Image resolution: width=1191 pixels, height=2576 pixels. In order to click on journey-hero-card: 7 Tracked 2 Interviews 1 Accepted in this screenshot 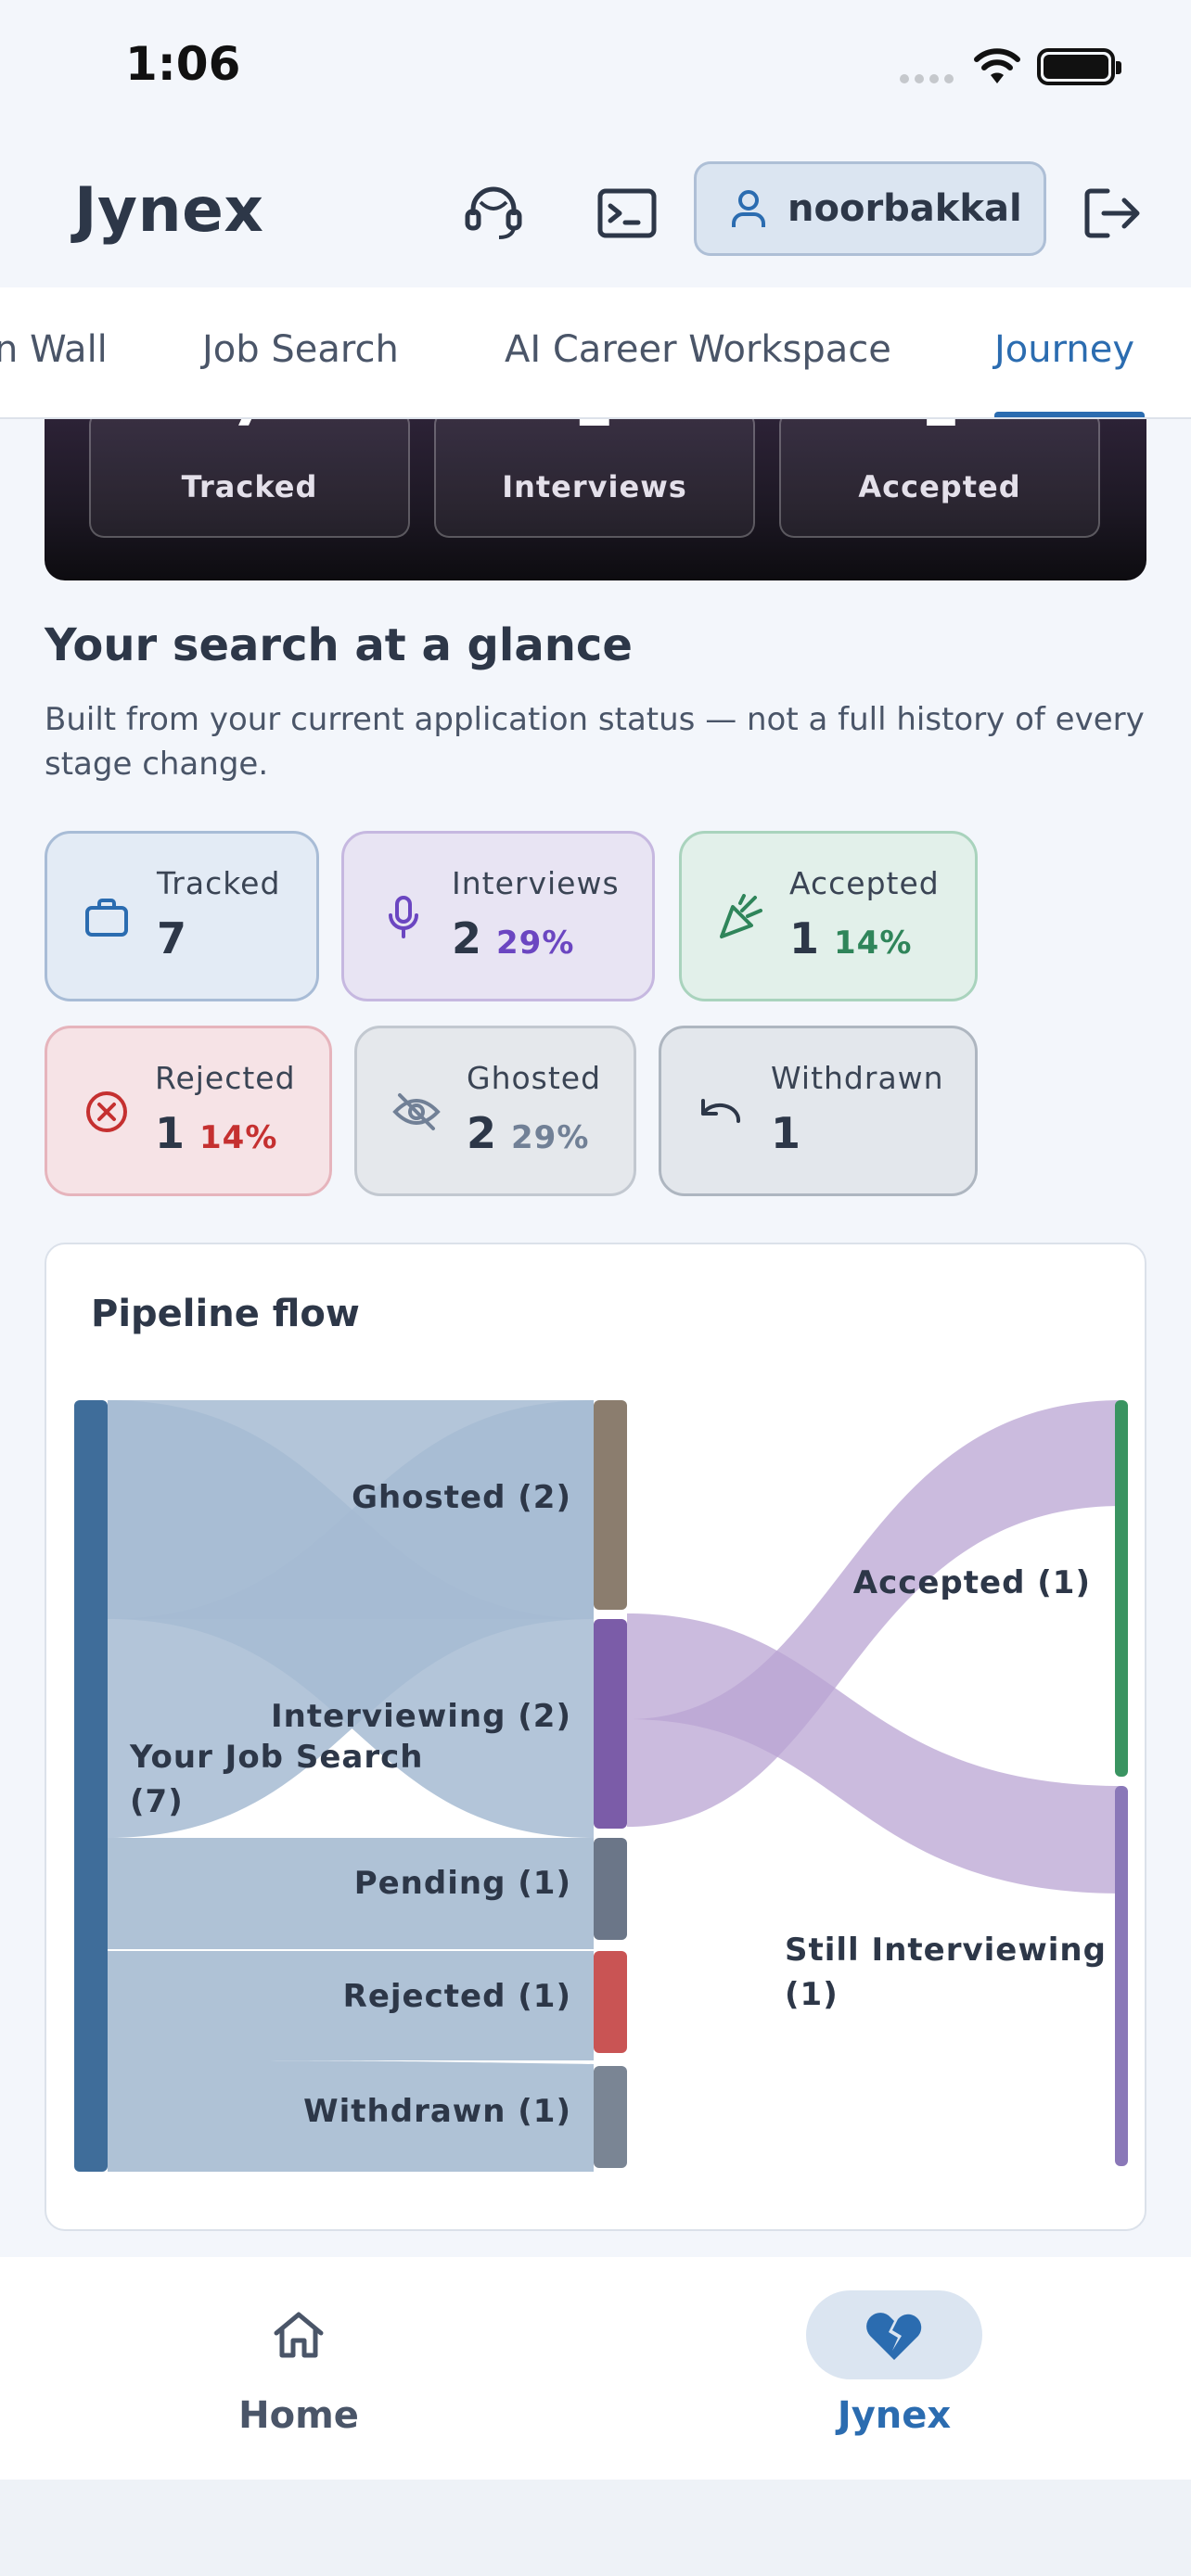, I will do `click(595, 499)`.